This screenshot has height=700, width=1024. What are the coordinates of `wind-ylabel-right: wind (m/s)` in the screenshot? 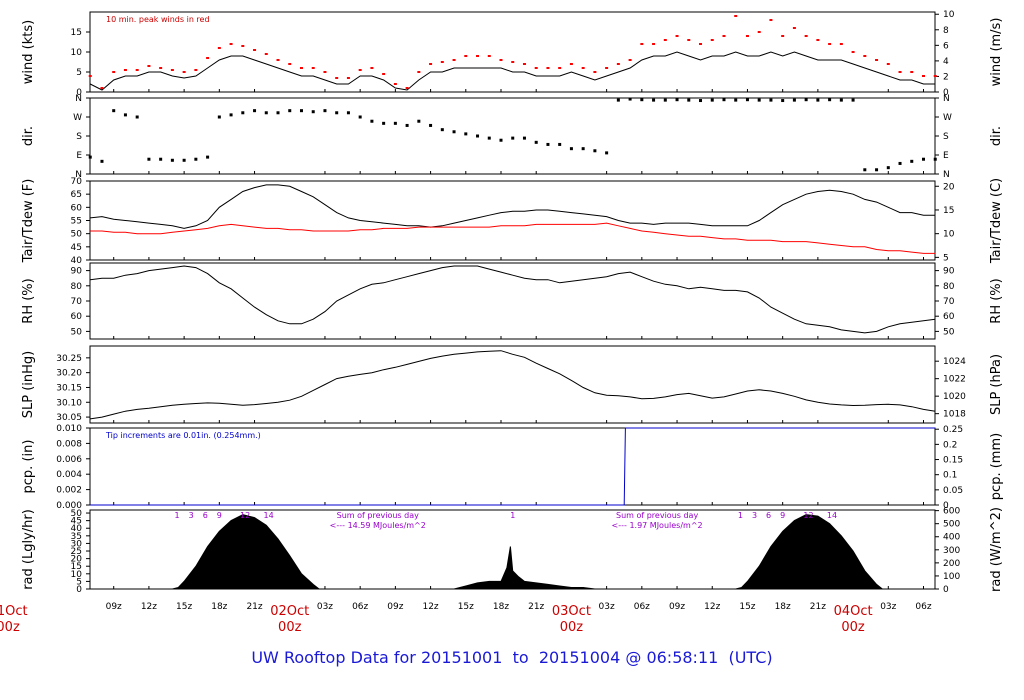 It's located at (996, 52).